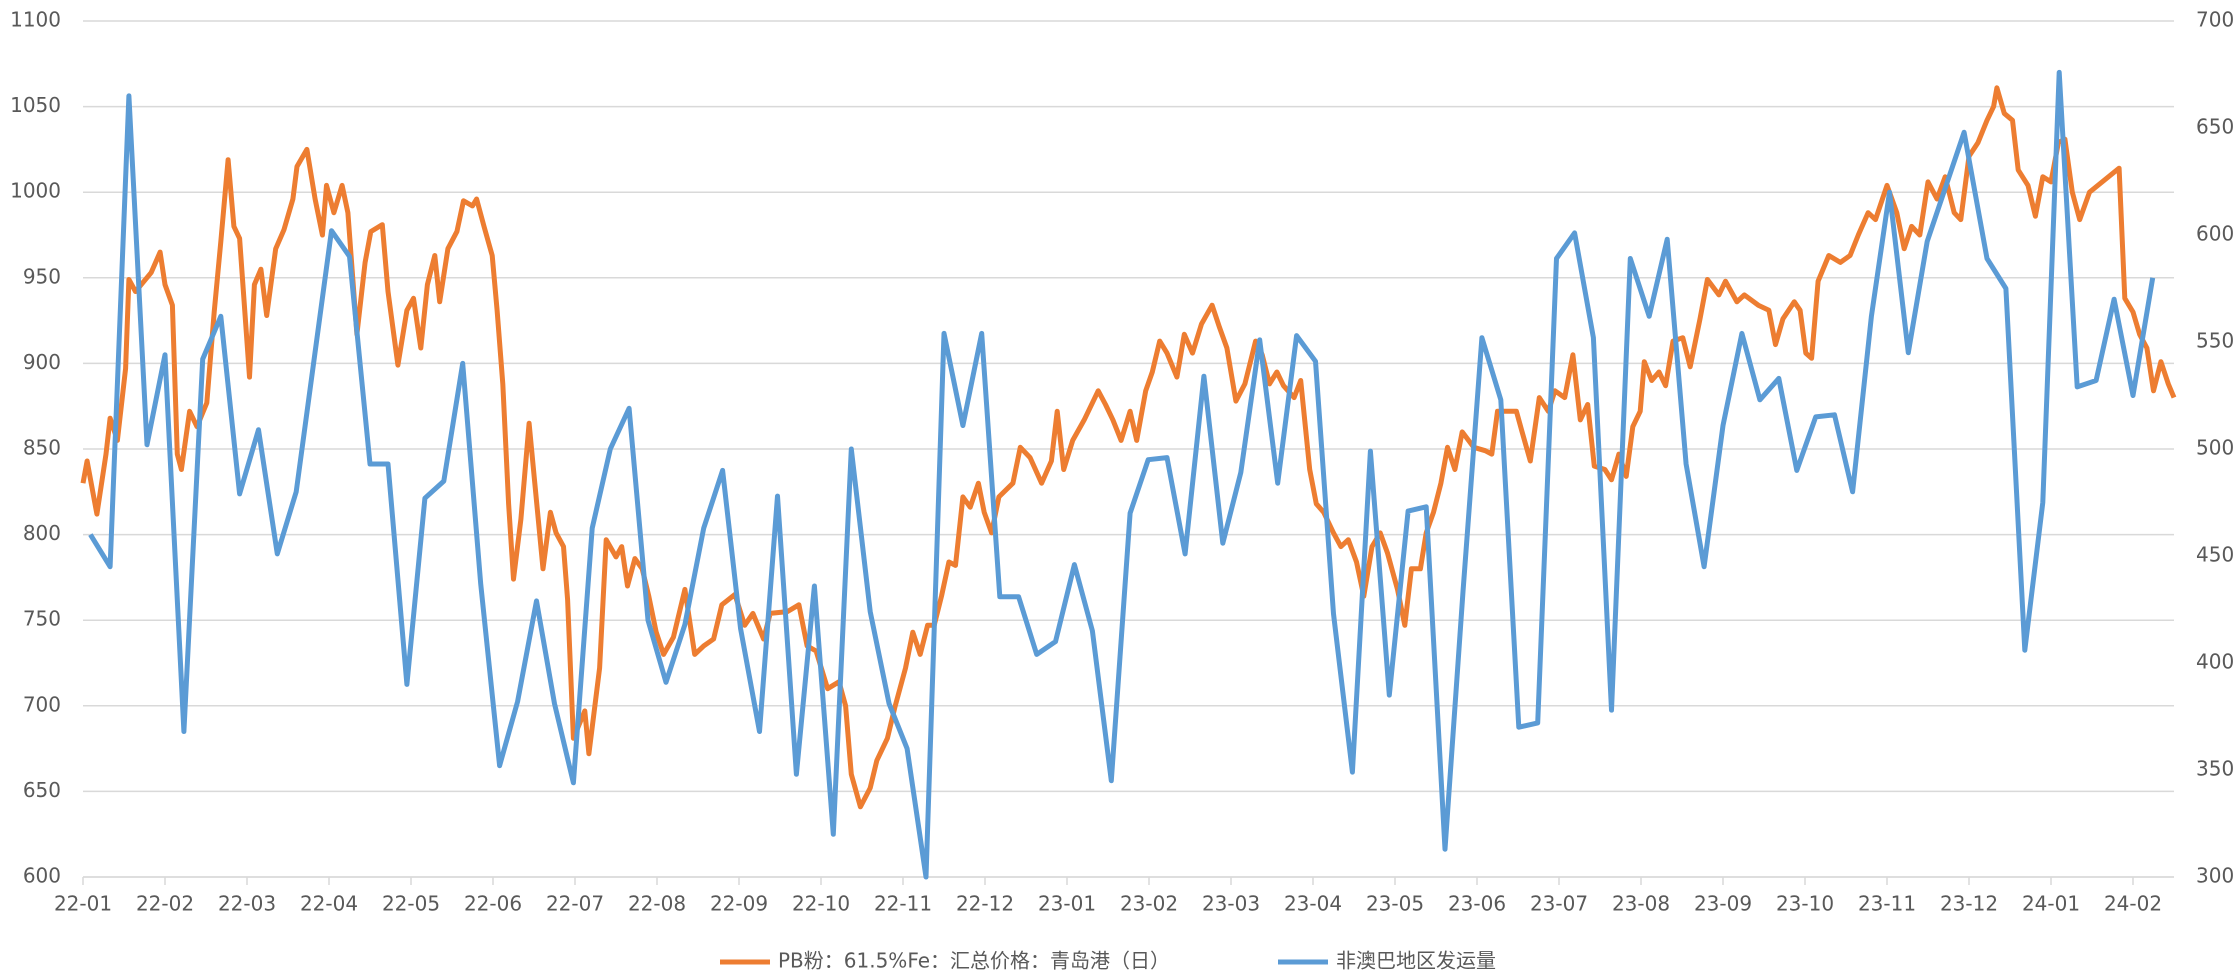  Describe the element at coordinates (2215, 341) in the screenshot. I see `y2-tick-label: 550` at that location.